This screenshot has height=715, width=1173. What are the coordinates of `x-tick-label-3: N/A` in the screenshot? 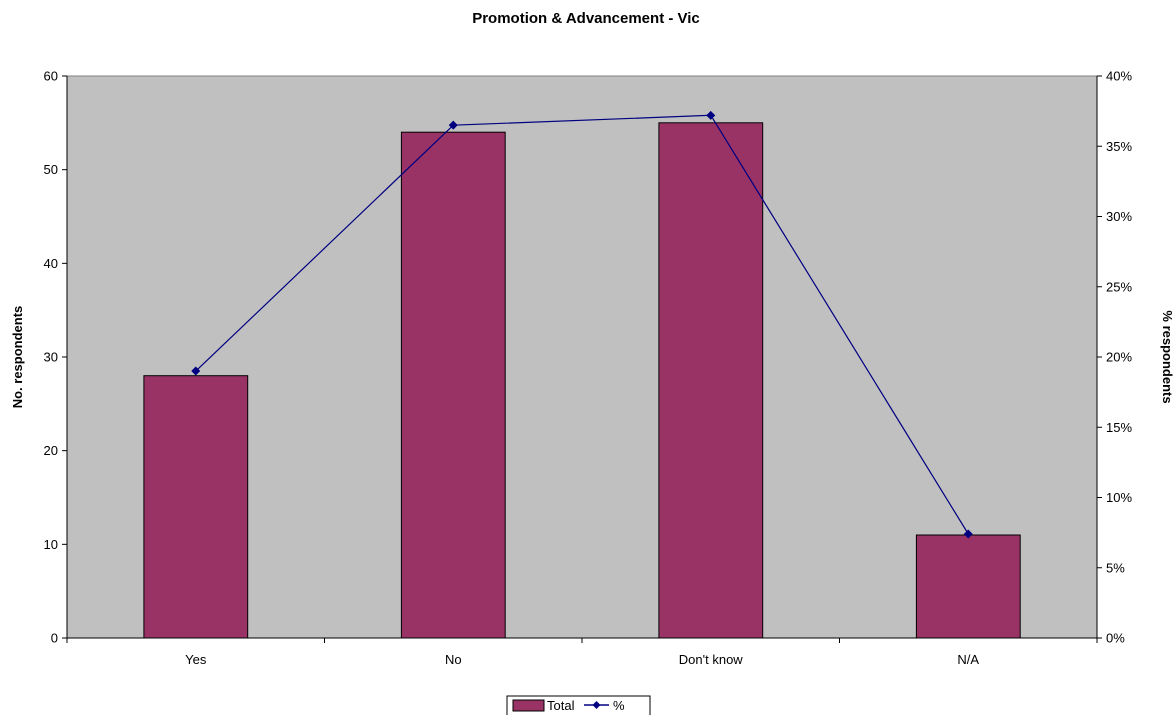 It's located at (968, 659).